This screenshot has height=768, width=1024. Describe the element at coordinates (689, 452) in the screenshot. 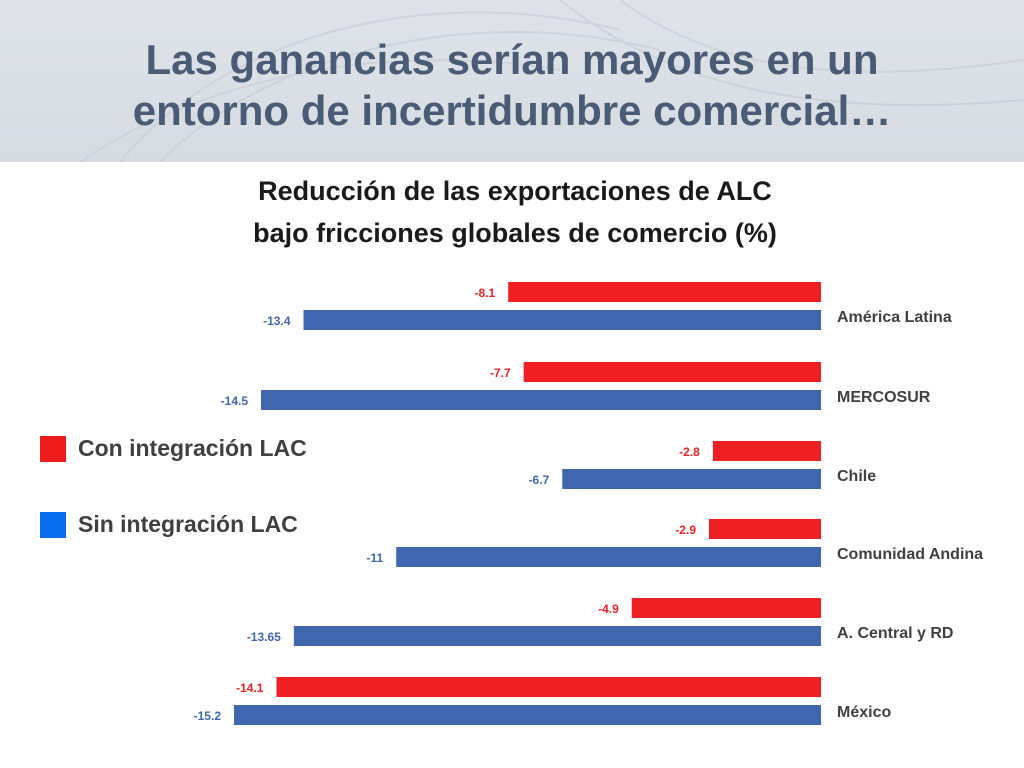

I see `data-label-con-chile: -2.8` at that location.